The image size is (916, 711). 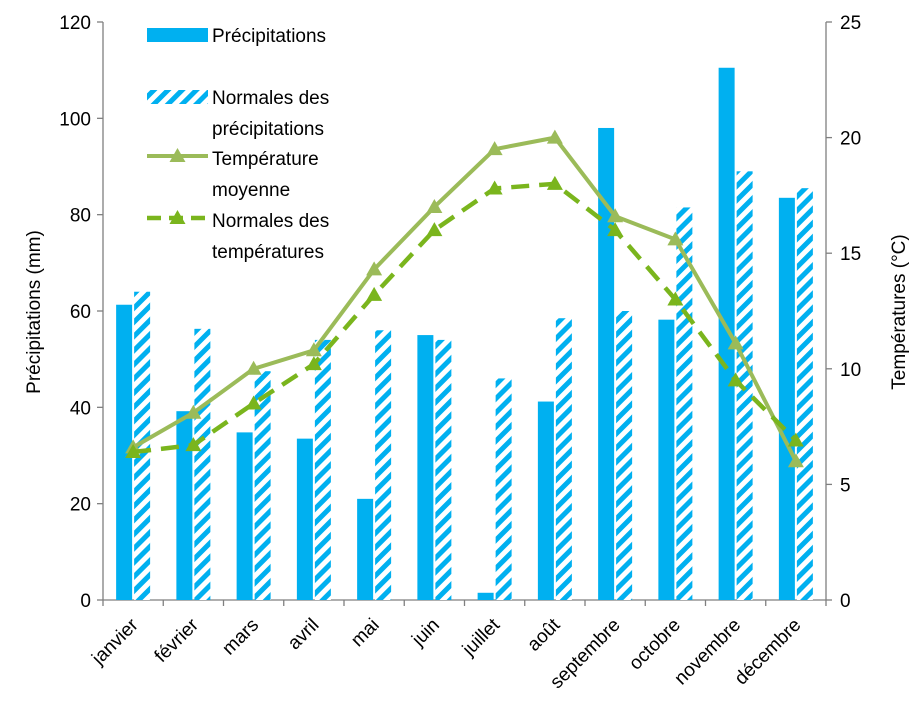 I want to click on y-axis-title: Précipitations (mm), so click(x=34, y=312).